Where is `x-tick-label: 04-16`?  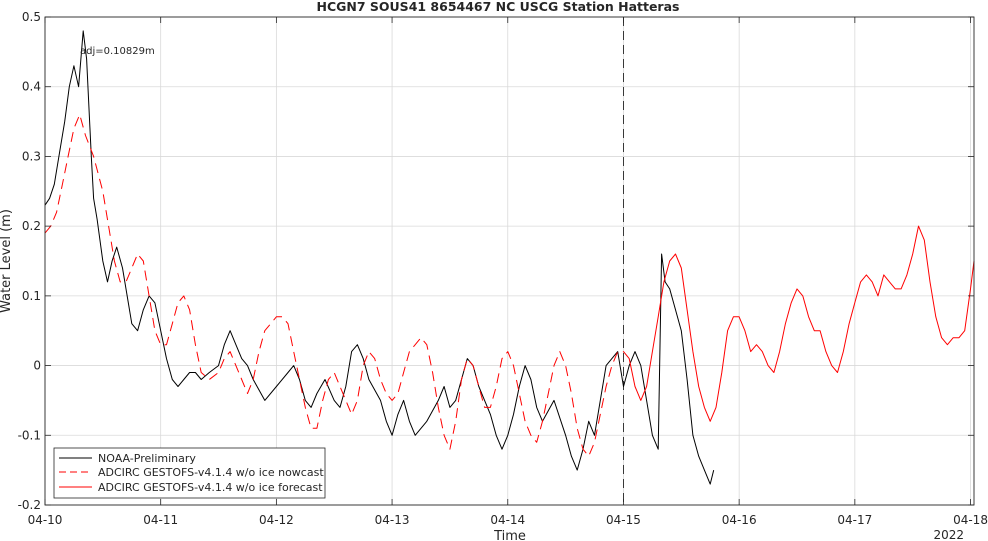 x-tick-label: 04-16 is located at coordinates (739, 520).